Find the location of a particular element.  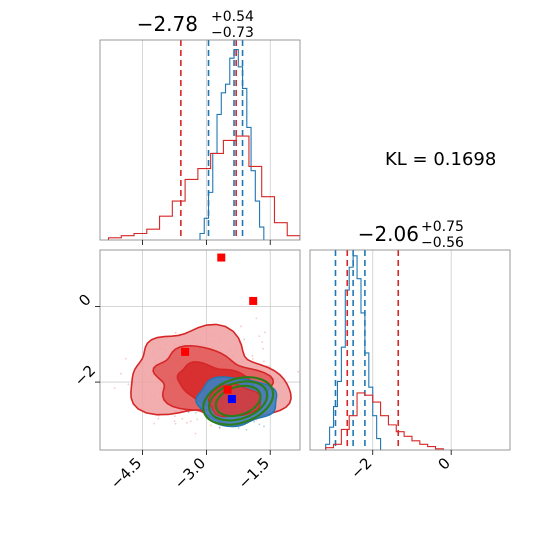

joint-y-tick-label: −2 is located at coordinates (85, 376).